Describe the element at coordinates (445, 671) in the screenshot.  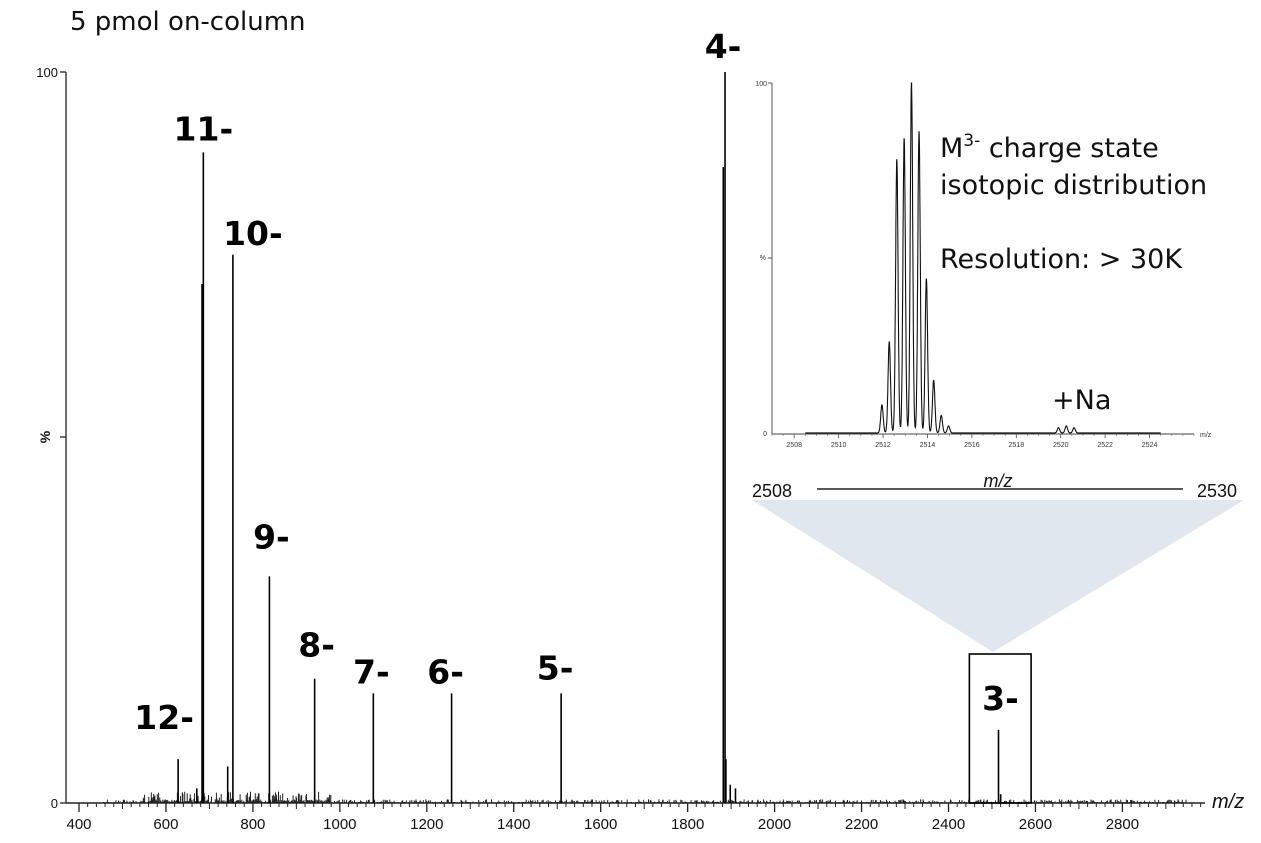
I see `peak-label-6minus: 6-` at that location.